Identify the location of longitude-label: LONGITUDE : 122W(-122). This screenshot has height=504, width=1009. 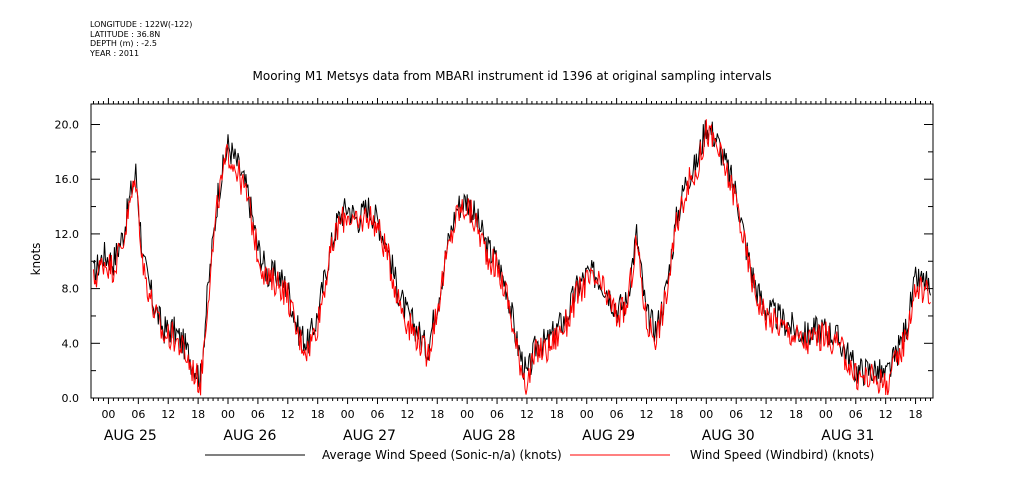
(141, 24).